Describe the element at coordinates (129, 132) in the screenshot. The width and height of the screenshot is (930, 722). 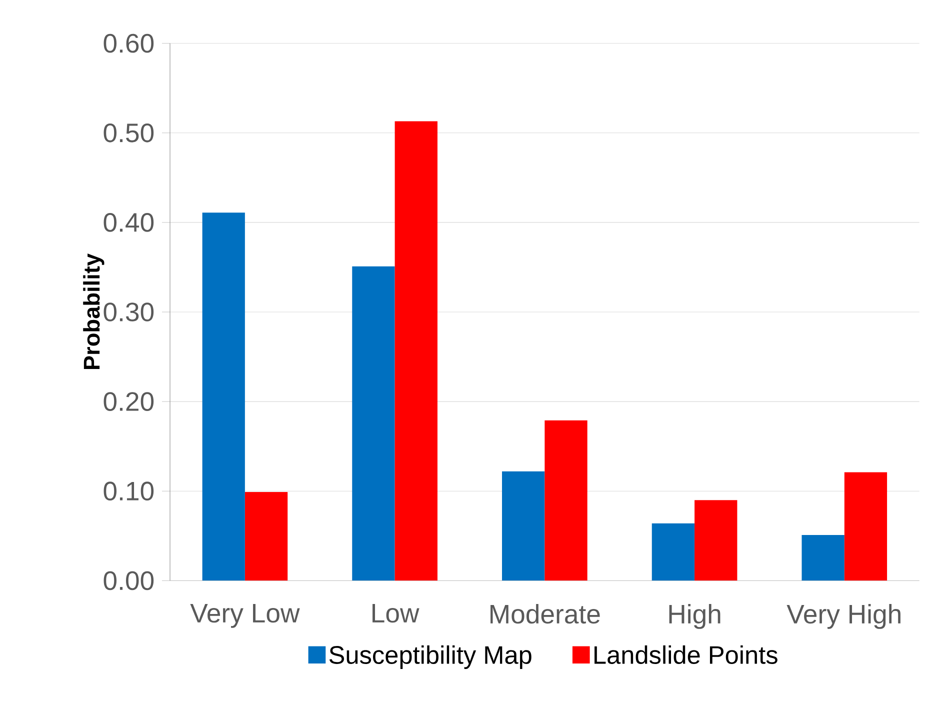
I see `y-tick-label: 0.50` at that location.